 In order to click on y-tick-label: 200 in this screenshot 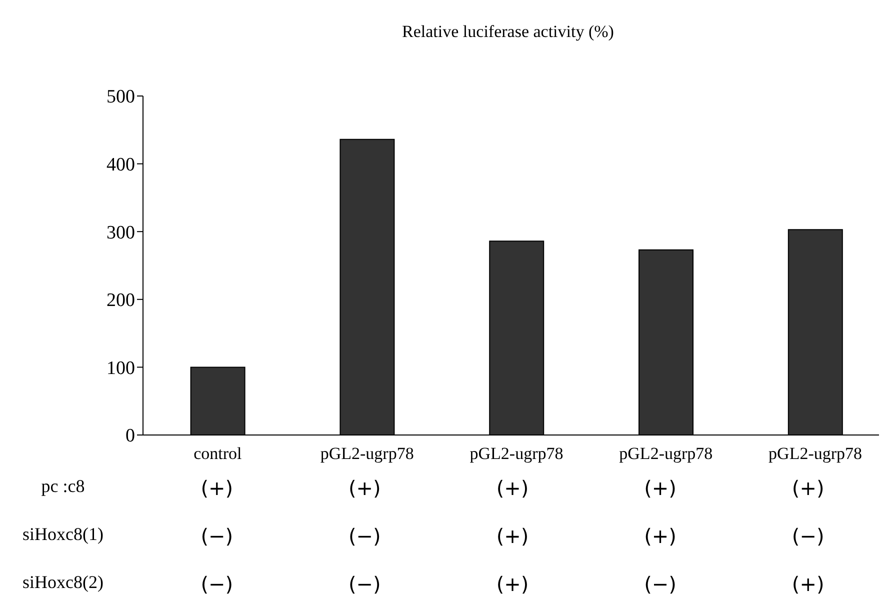, I will do `click(120, 301)`.